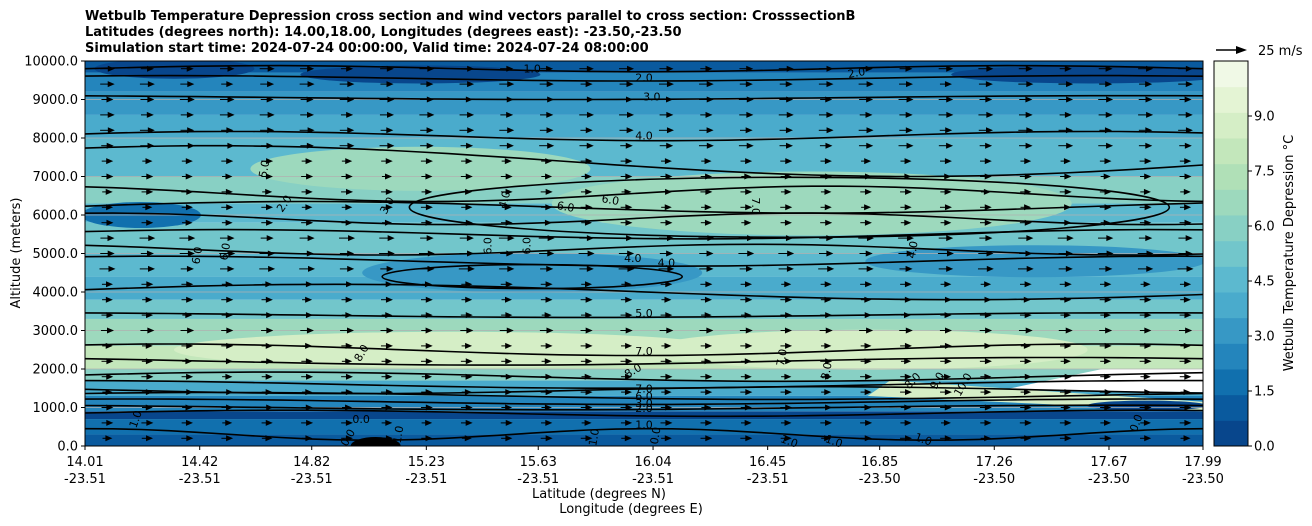 The width and height of the screenshot is (1312, 526). I want to click on x-tick-label-lat: 14.42, so click(199, 462).